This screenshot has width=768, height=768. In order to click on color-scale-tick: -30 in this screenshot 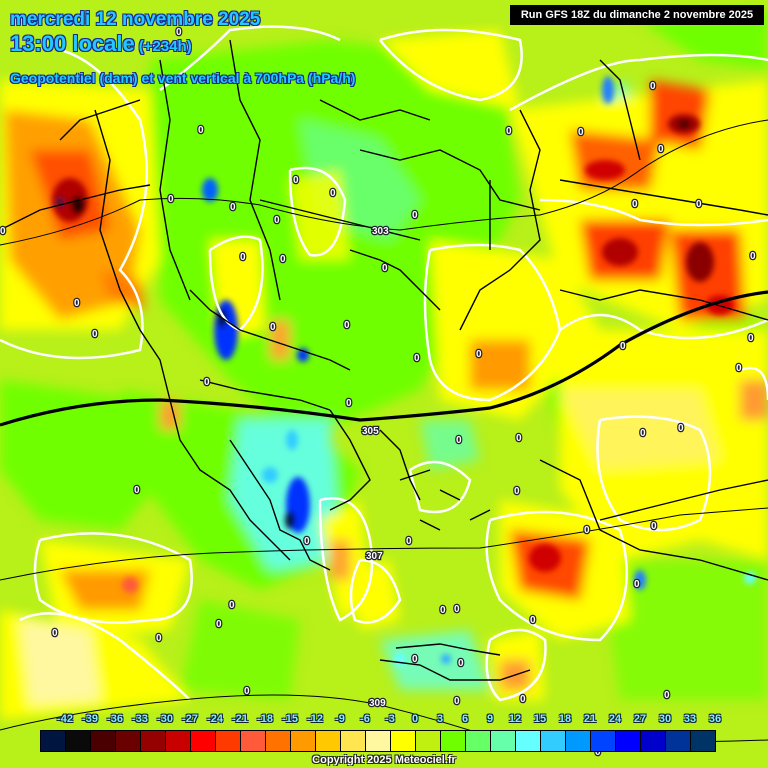, I will do `click(165, 719)`.